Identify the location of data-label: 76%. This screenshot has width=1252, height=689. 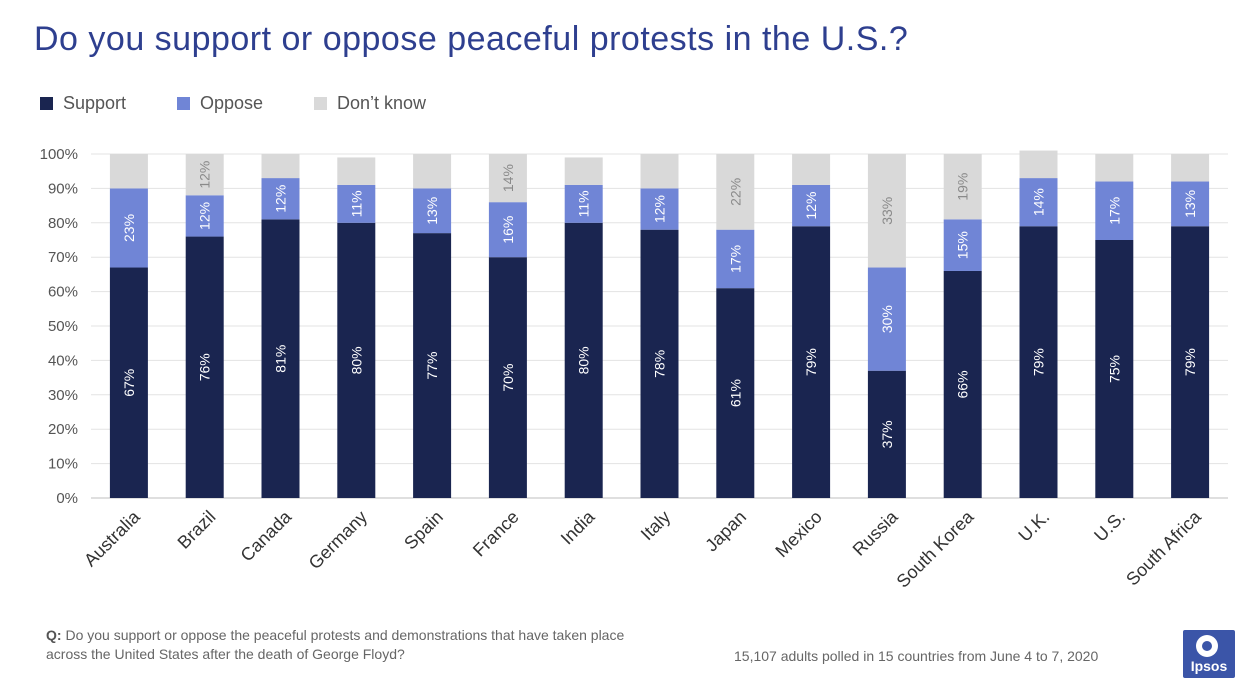
(205, 367).